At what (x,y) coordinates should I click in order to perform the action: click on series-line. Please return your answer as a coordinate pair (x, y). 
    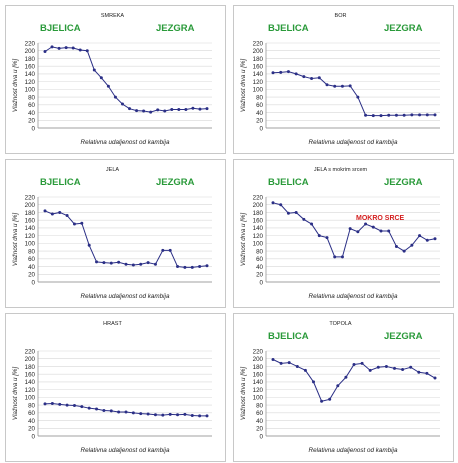
    Looking at the image, I should click on (125, 410).